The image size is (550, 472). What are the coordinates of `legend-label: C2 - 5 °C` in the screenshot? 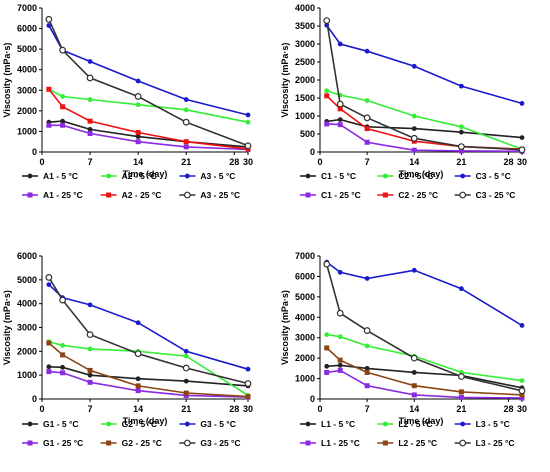 It's located at (415, 176).